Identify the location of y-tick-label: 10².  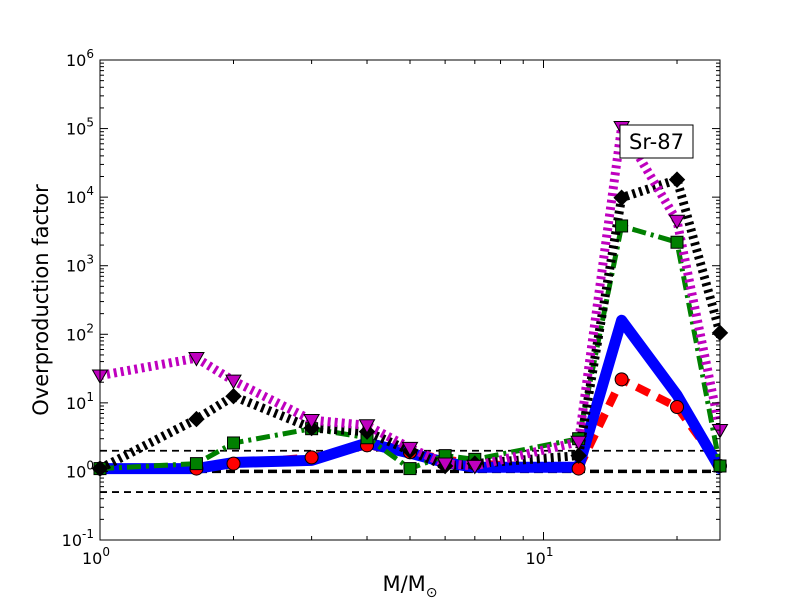
(80, 332).